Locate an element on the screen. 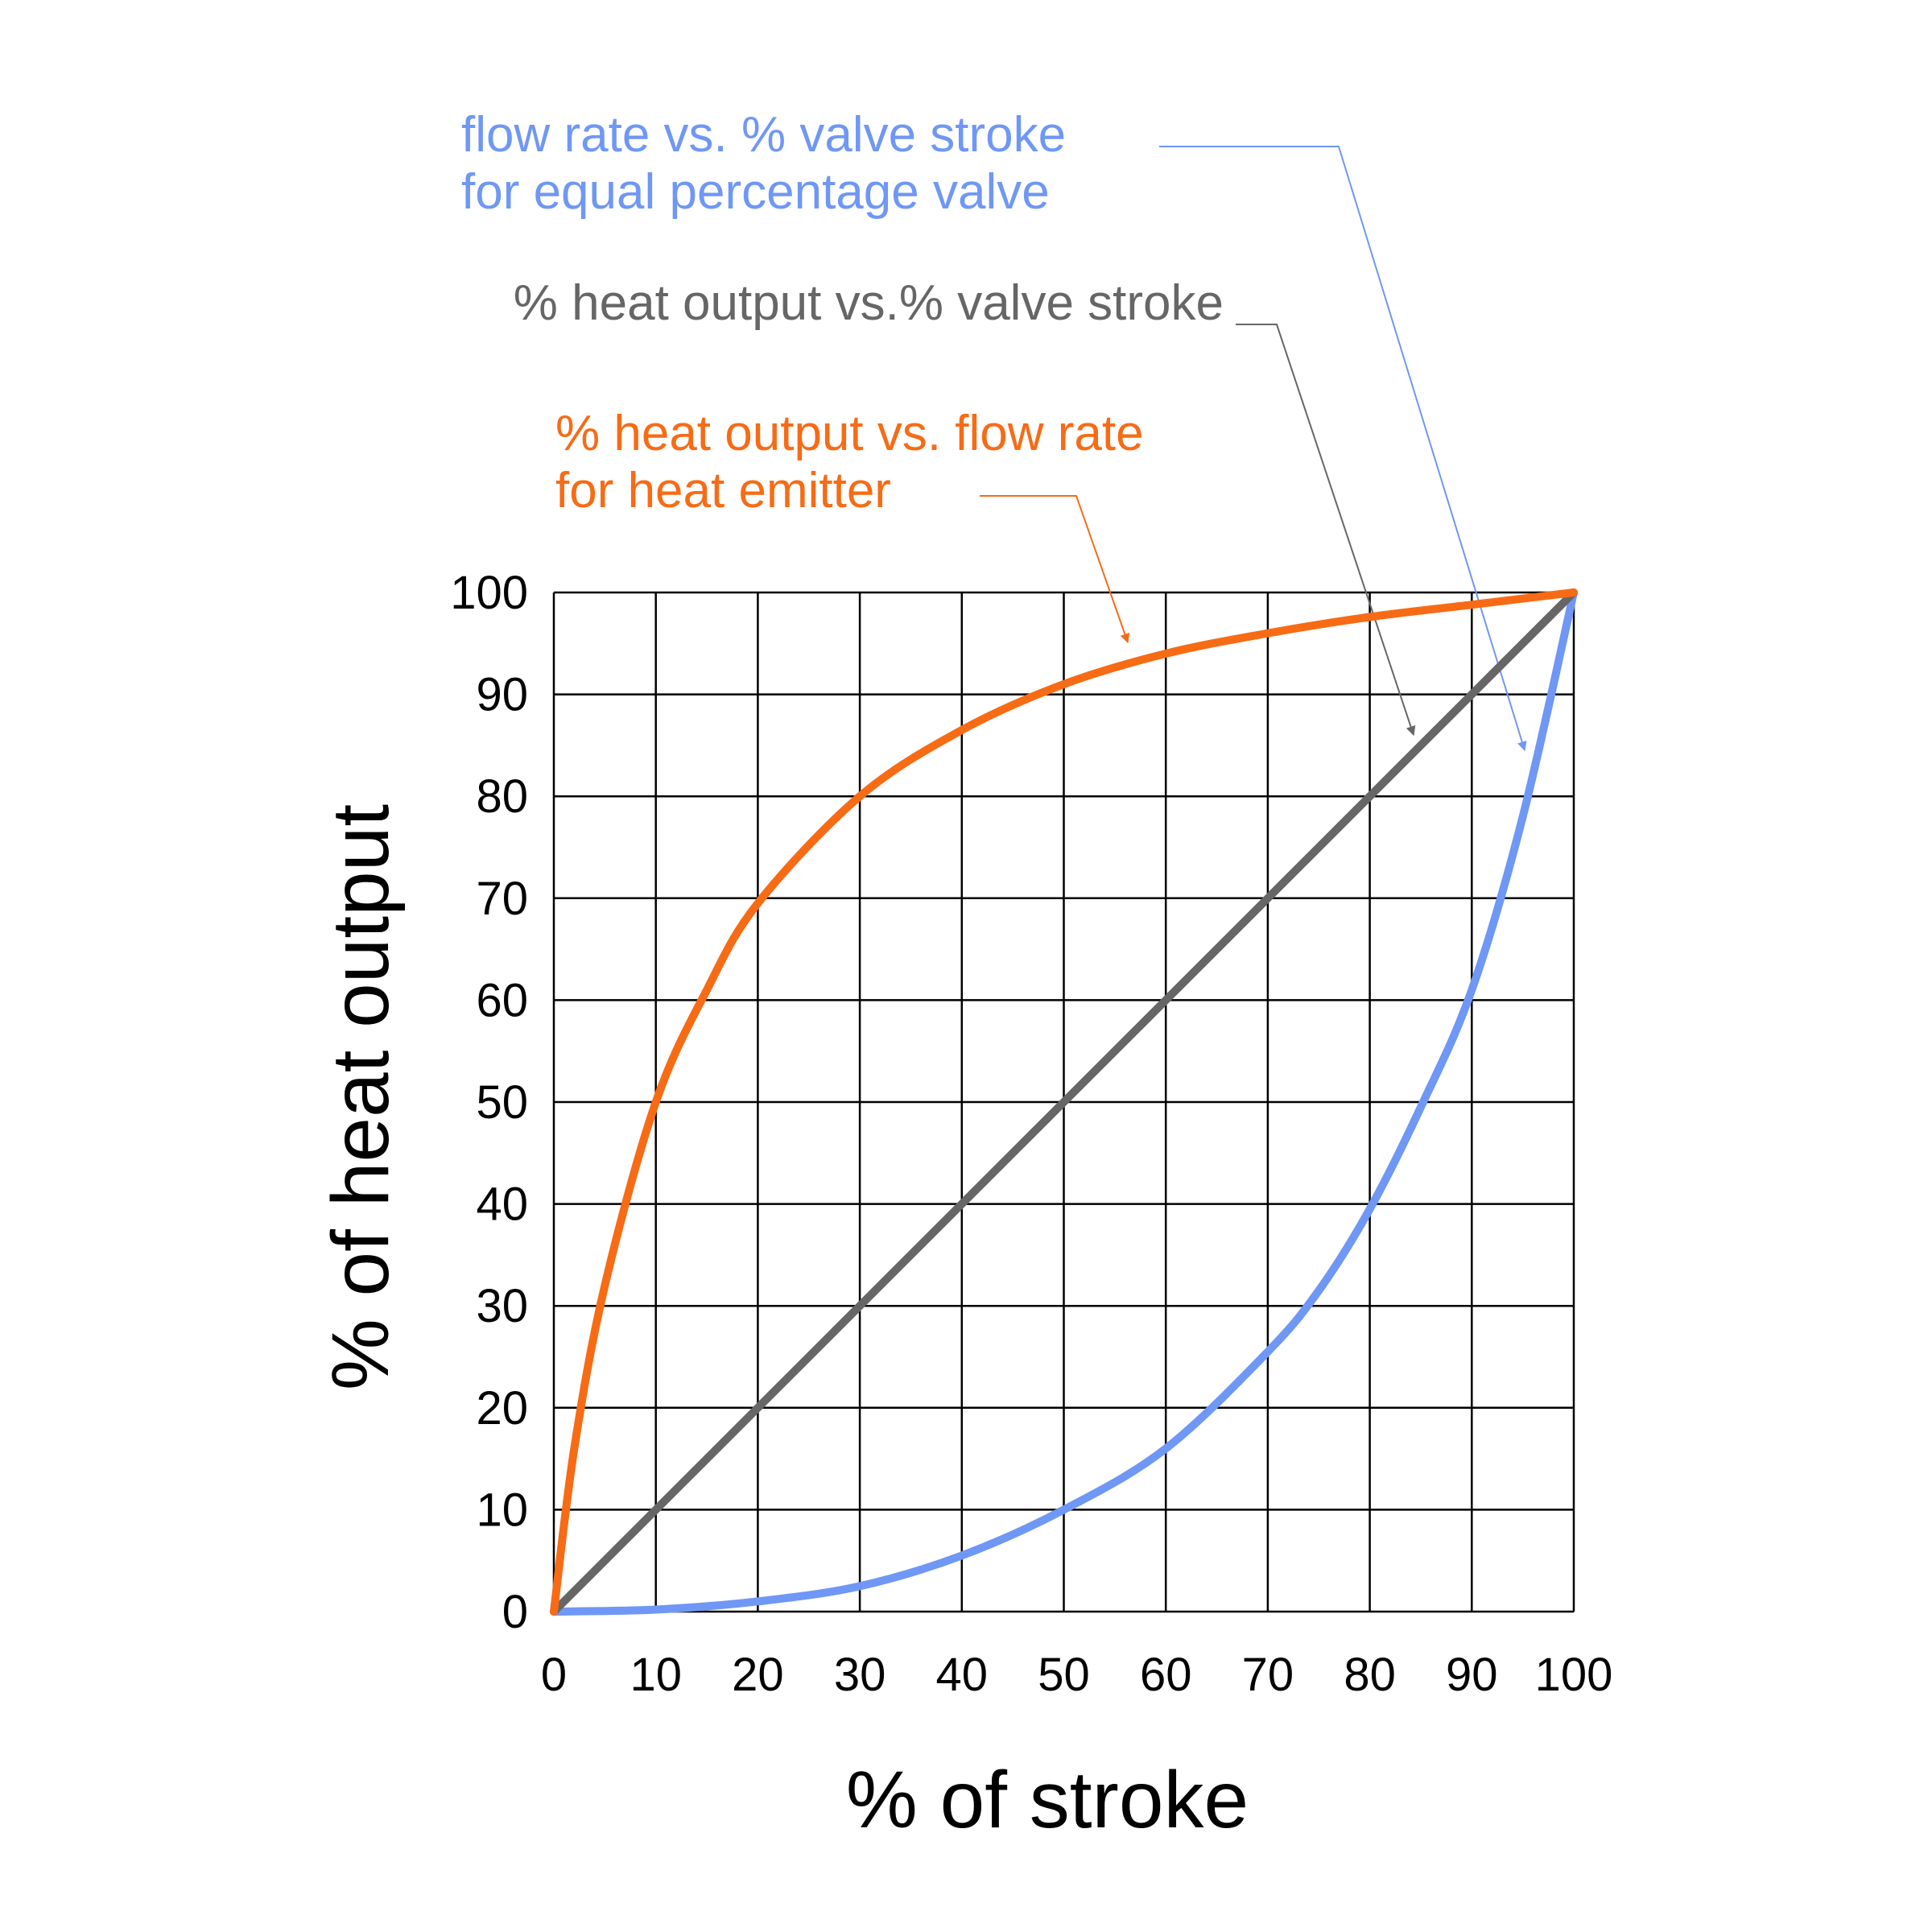  y-tick-label: 0 is located at coordinates (515, 1612).